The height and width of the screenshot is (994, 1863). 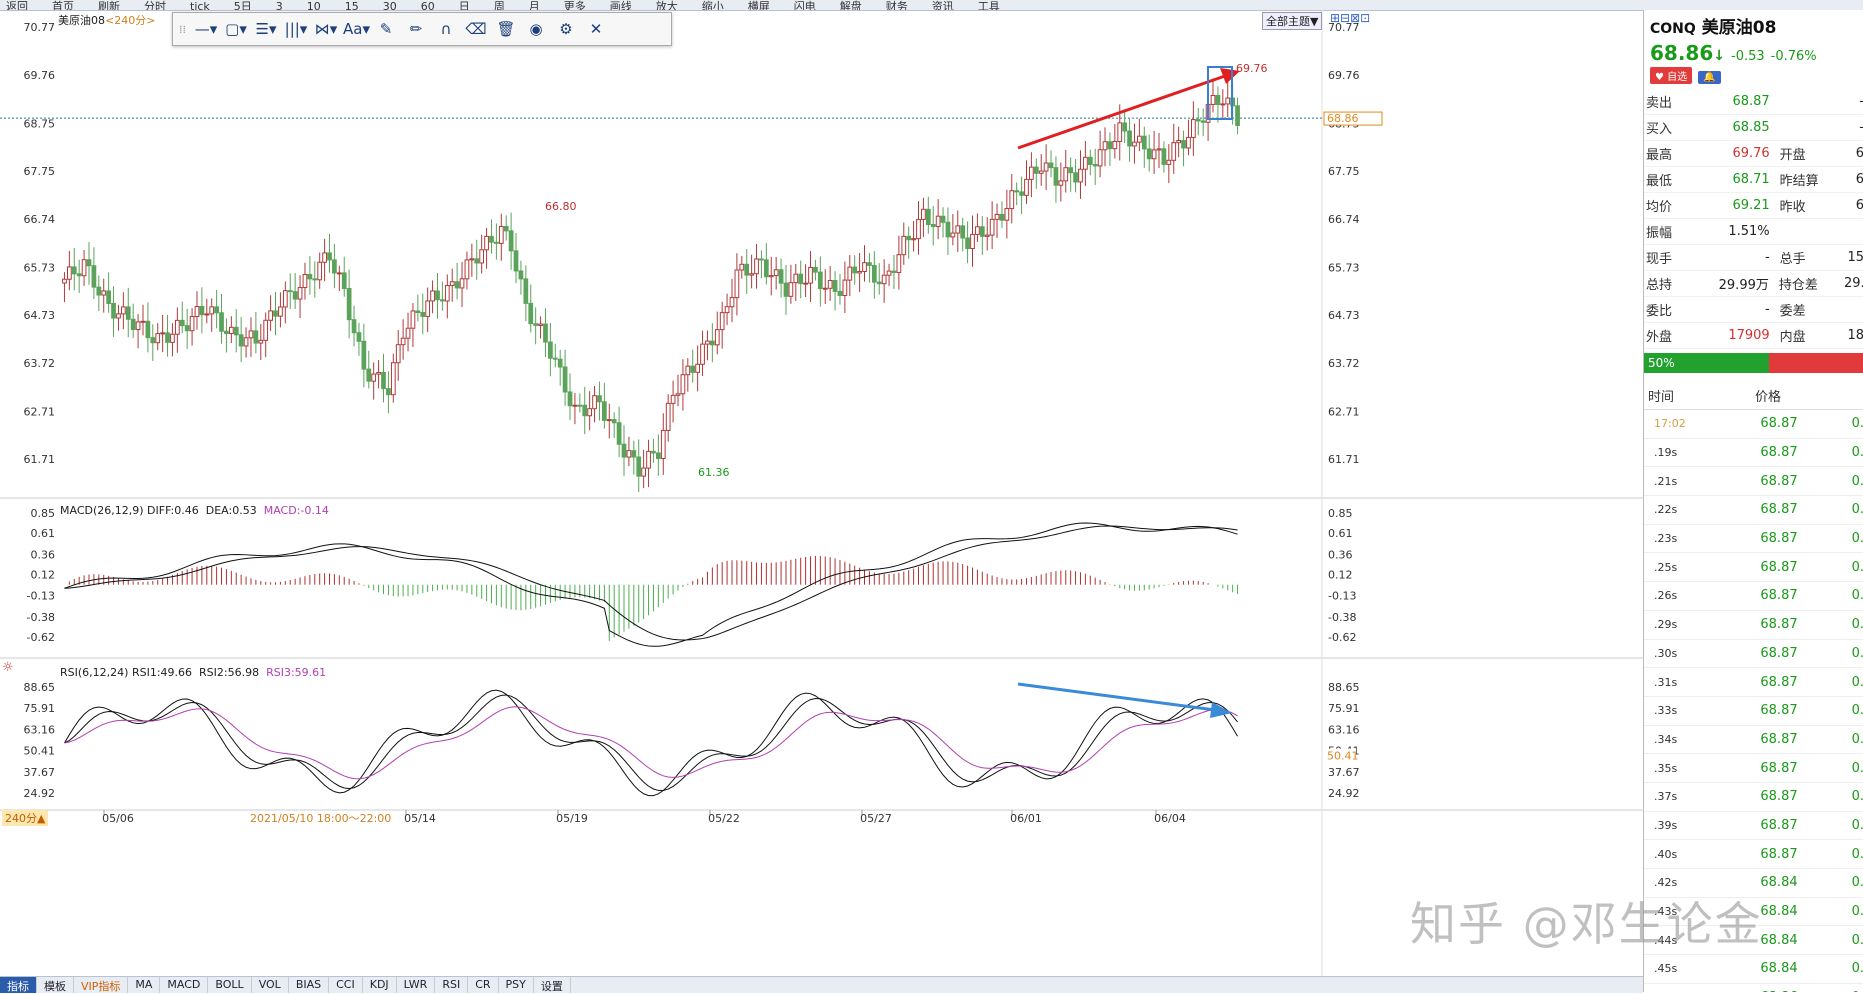 I want to click on tick-row: .26s 68.87 0., so click(x=1753, y=596).